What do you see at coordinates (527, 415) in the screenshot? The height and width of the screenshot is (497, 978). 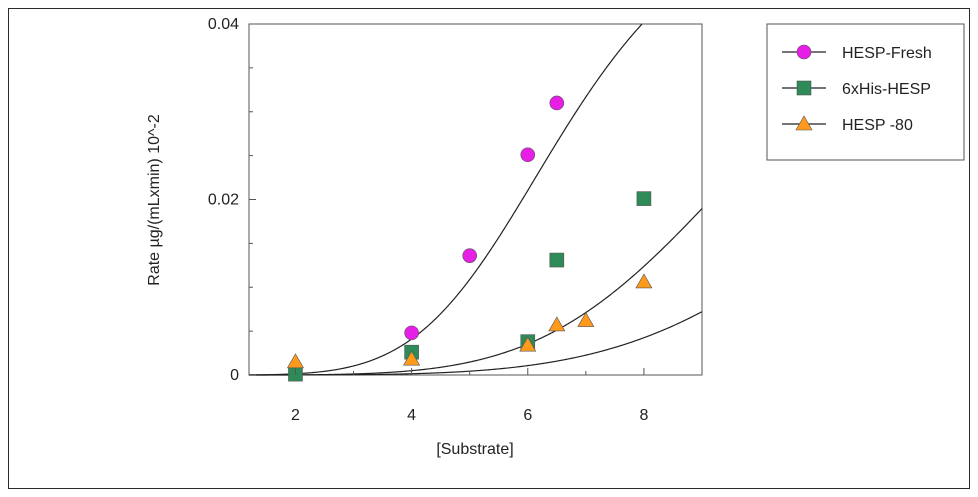 I see `x-tick-label: 6` at bounding box center [527, 415].